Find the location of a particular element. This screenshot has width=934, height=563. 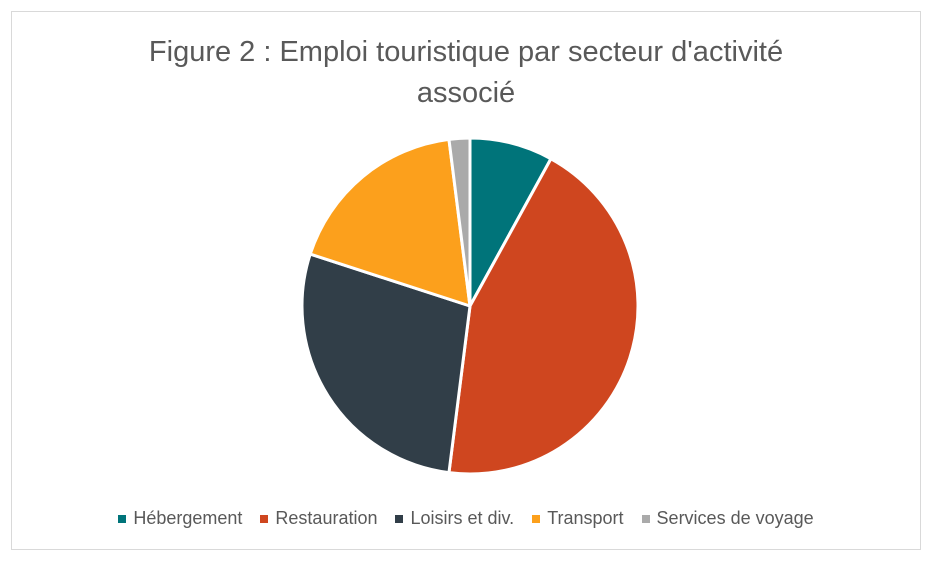

legend-item-services-de-voyage: Services de voyage is located at coordinates (727, 518).